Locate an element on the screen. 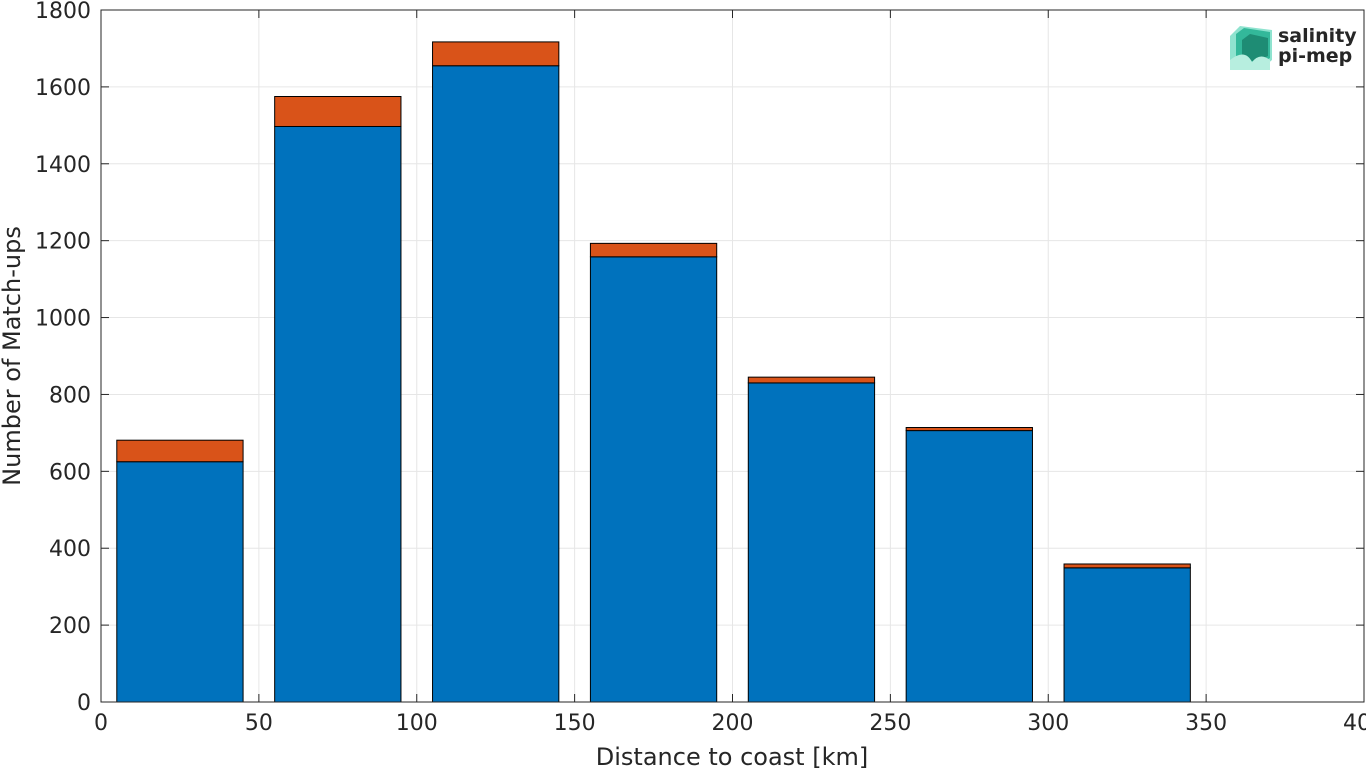 The height and width of the screenshot is (774, 1366). y-tick-label: 200 is located at coordinates (70, 626).